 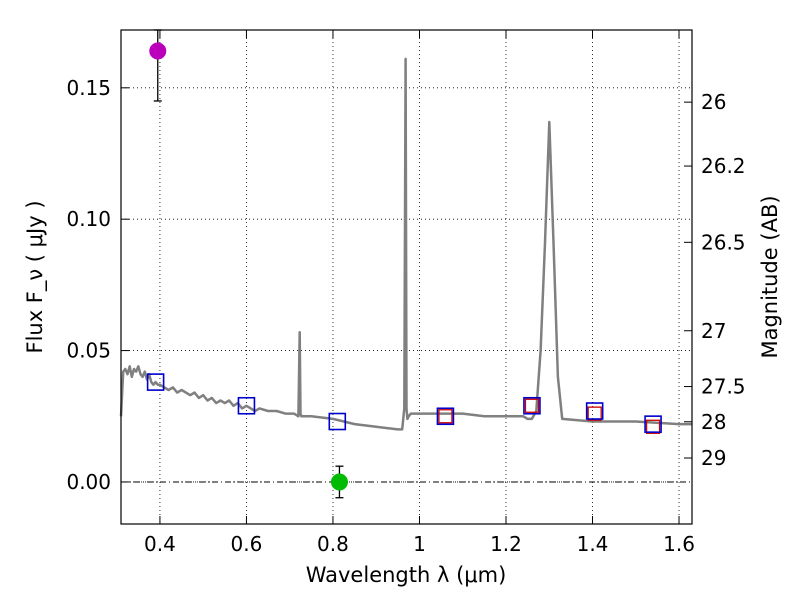 I want to click on y-tick-label: 0.00, so click(x=88, y=482).